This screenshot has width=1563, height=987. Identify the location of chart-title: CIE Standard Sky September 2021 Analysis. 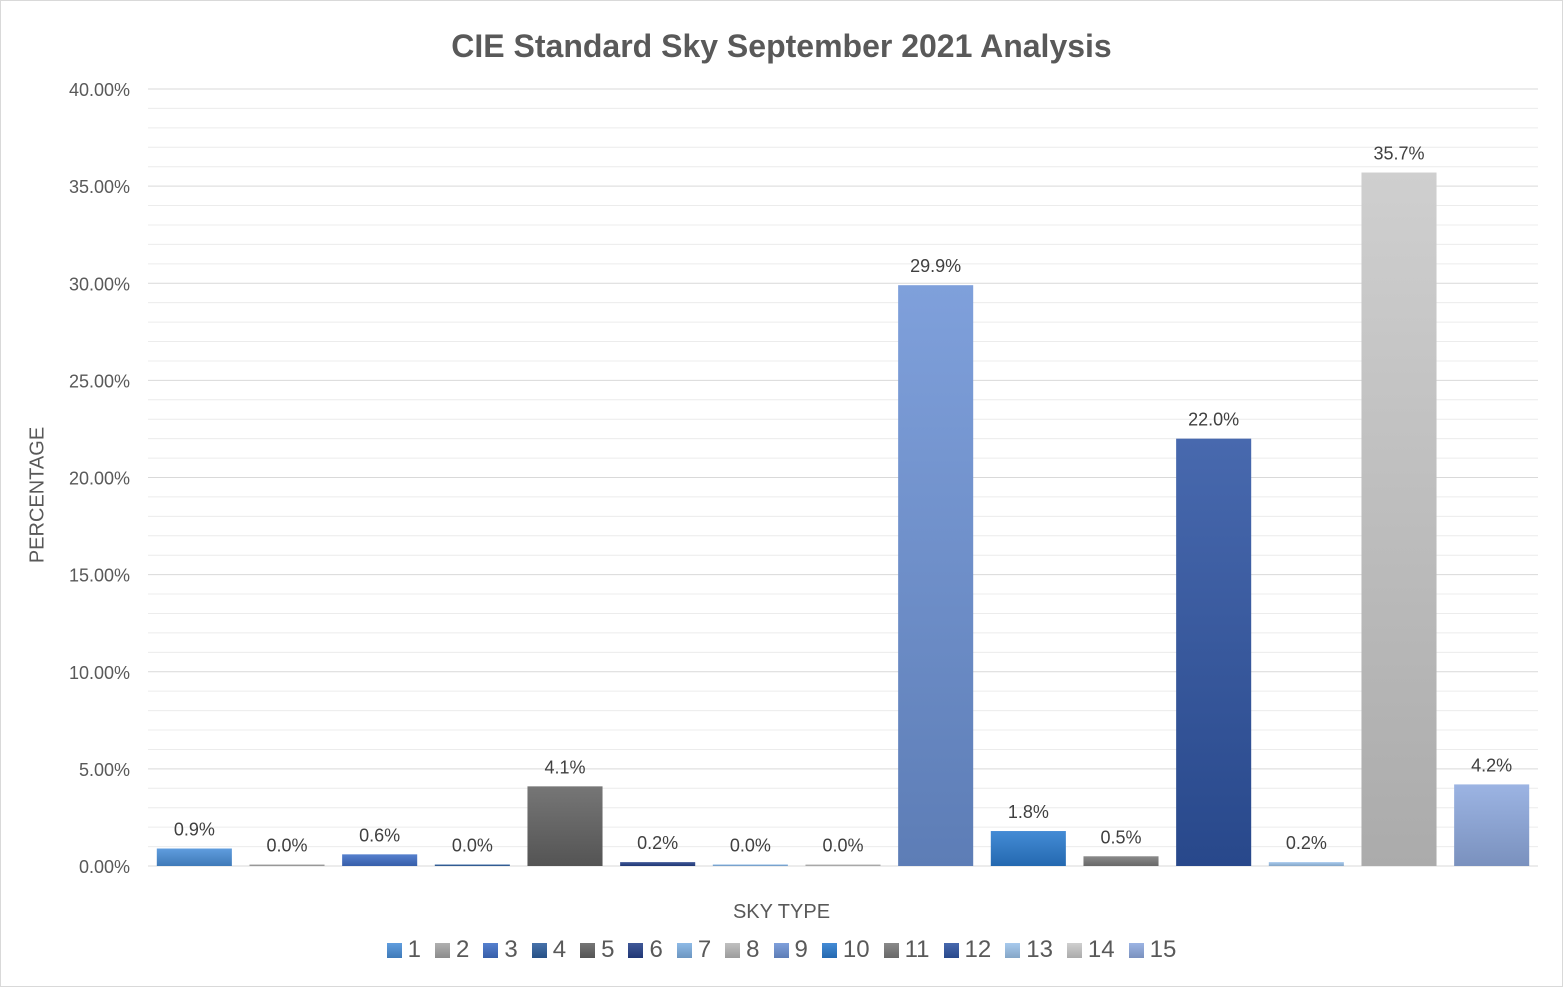
(781, 46).